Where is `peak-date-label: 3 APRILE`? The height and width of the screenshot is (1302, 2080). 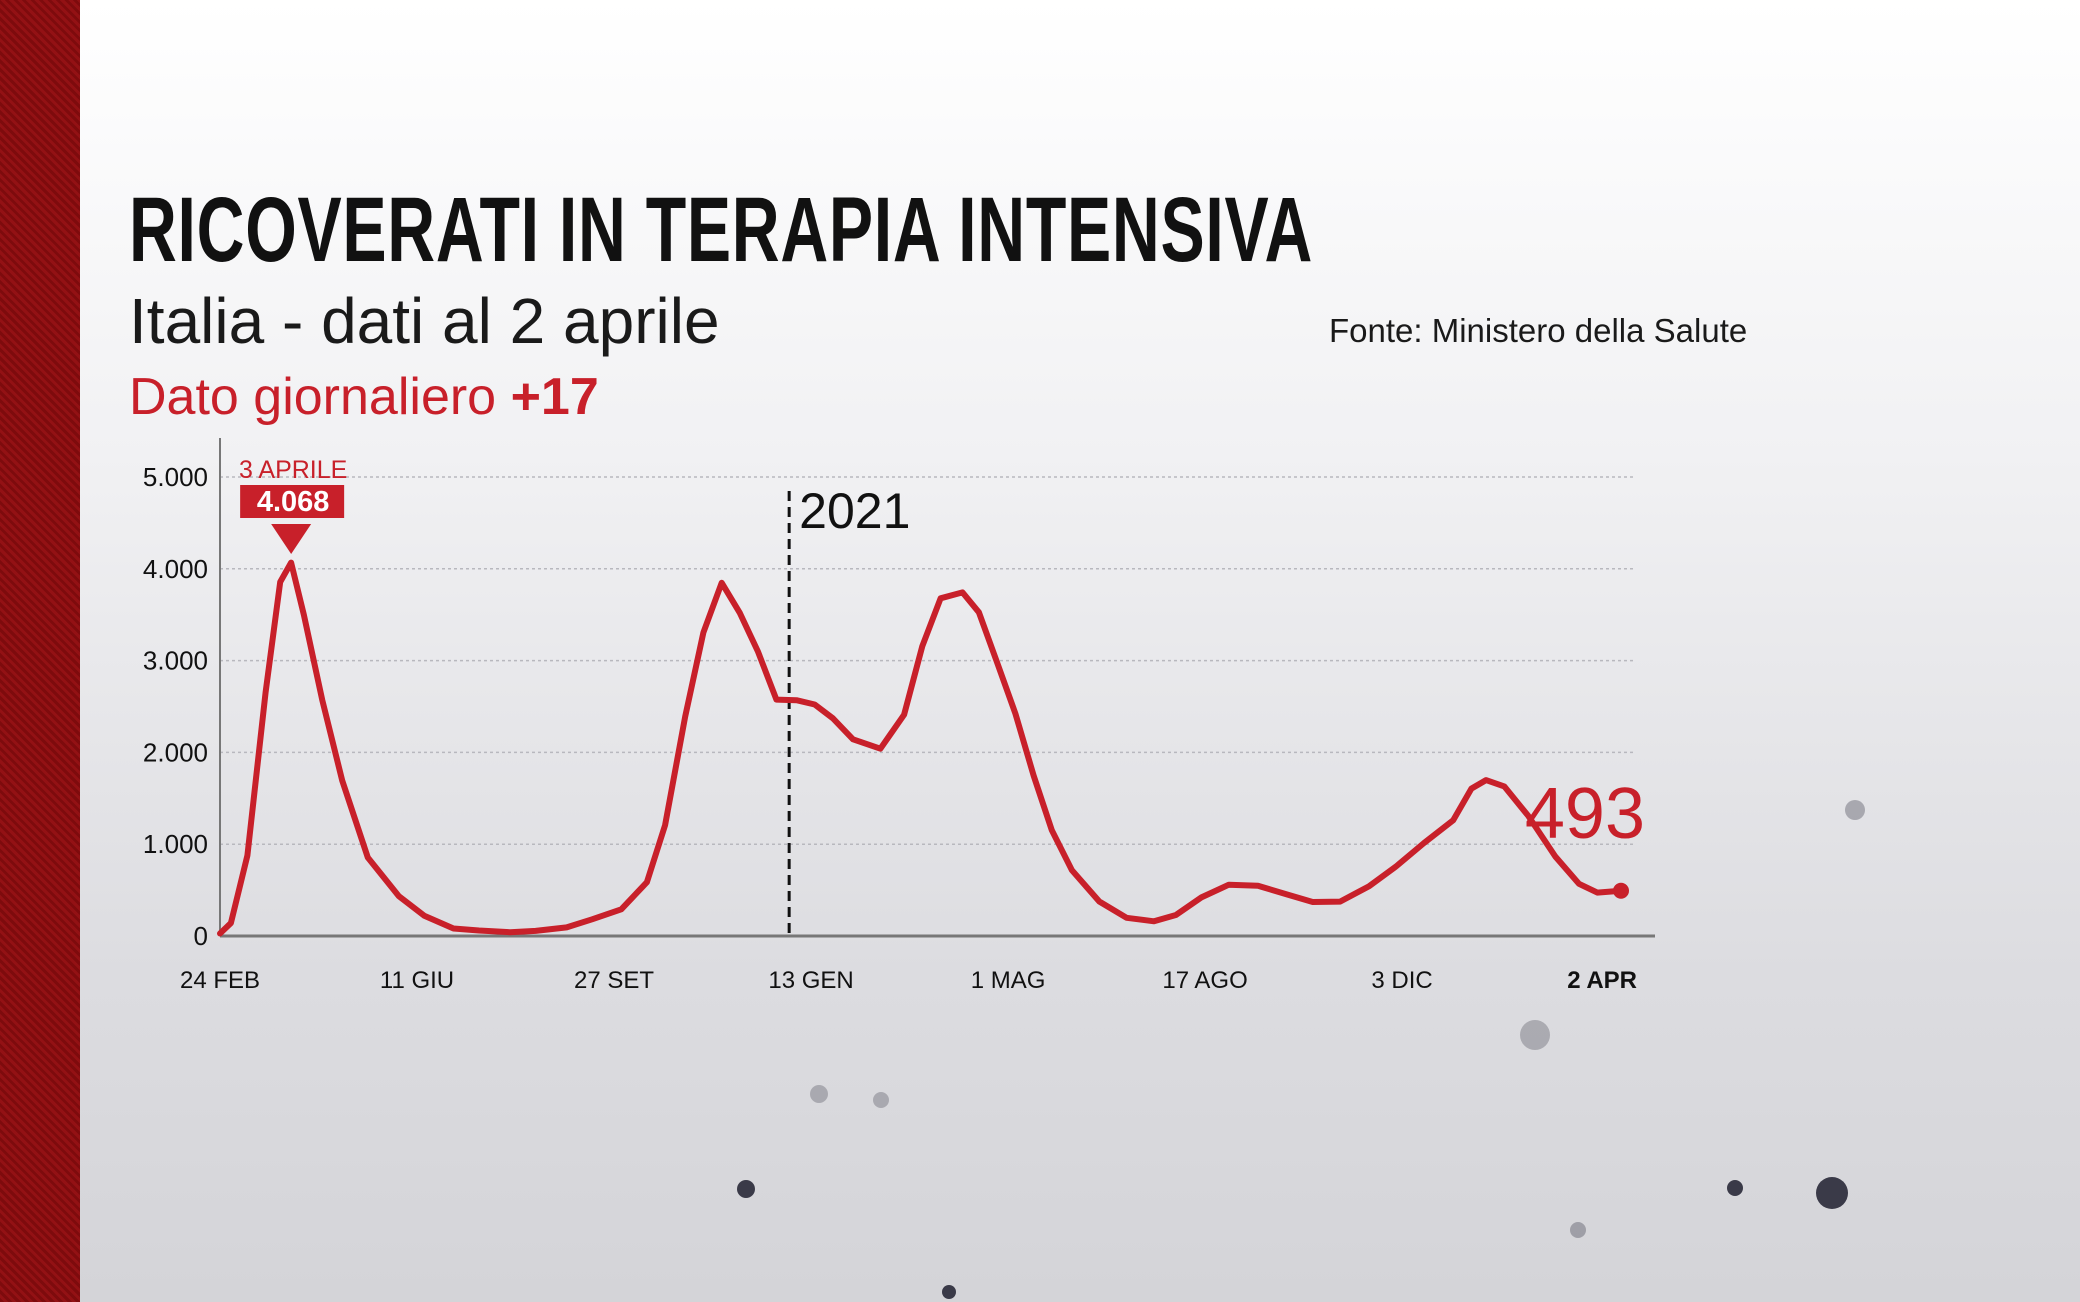
peak-date-label: 3 APRILE is located at coordinates (293, 470).